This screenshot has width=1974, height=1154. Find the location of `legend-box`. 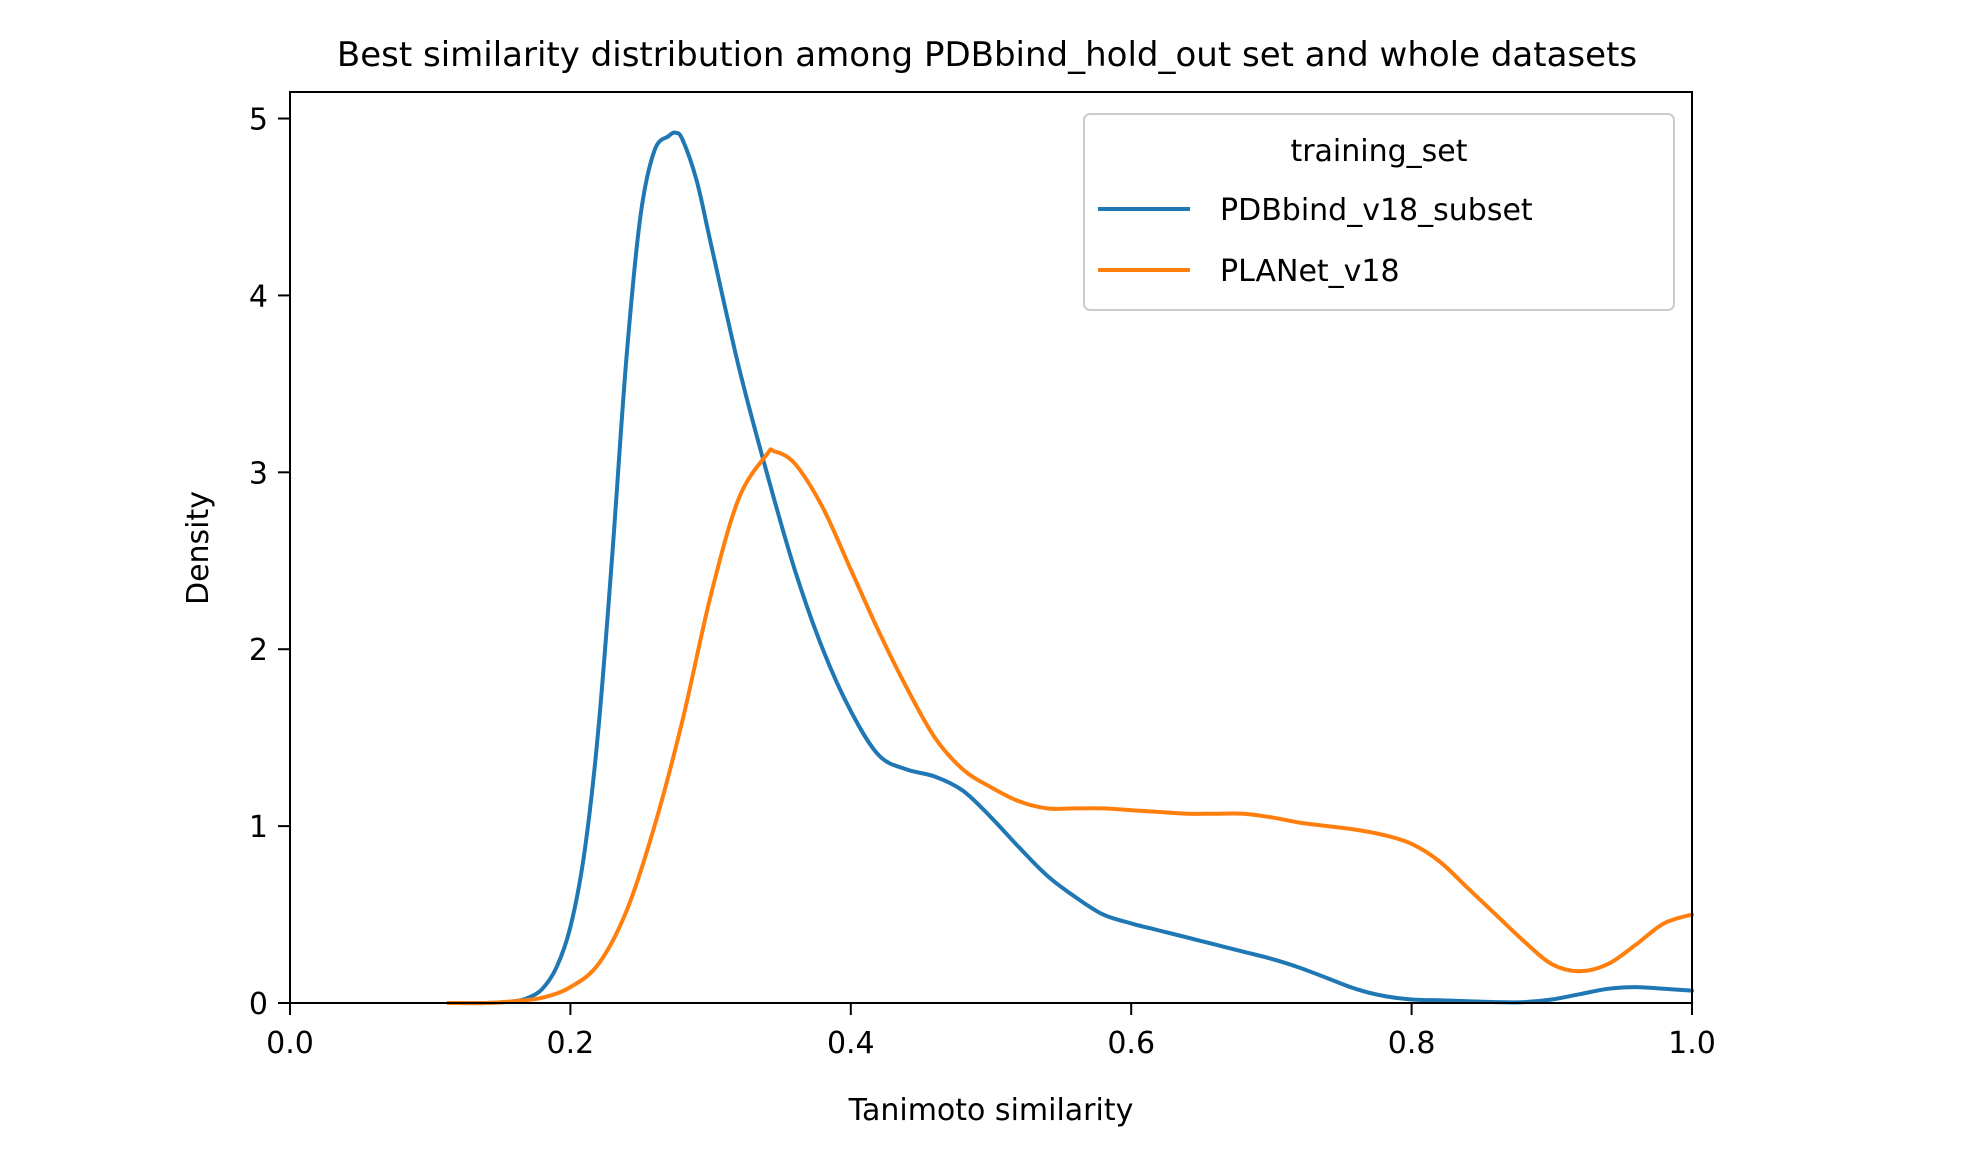

legend-box is located at coordinates (1379, 212).